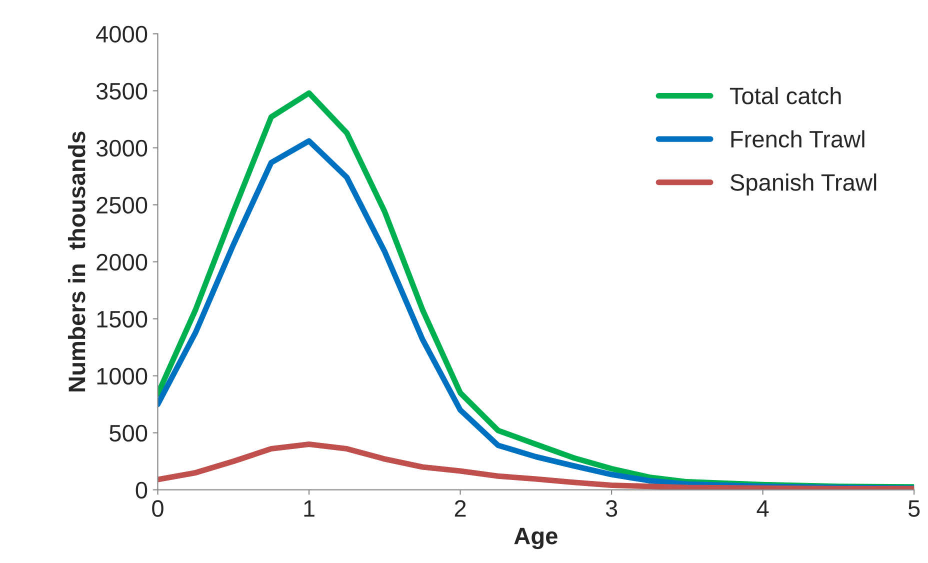 Image resolution: width=928 pixels, height=563 pixels. I want to click on y-tick-label: 500, so click(129, 433).